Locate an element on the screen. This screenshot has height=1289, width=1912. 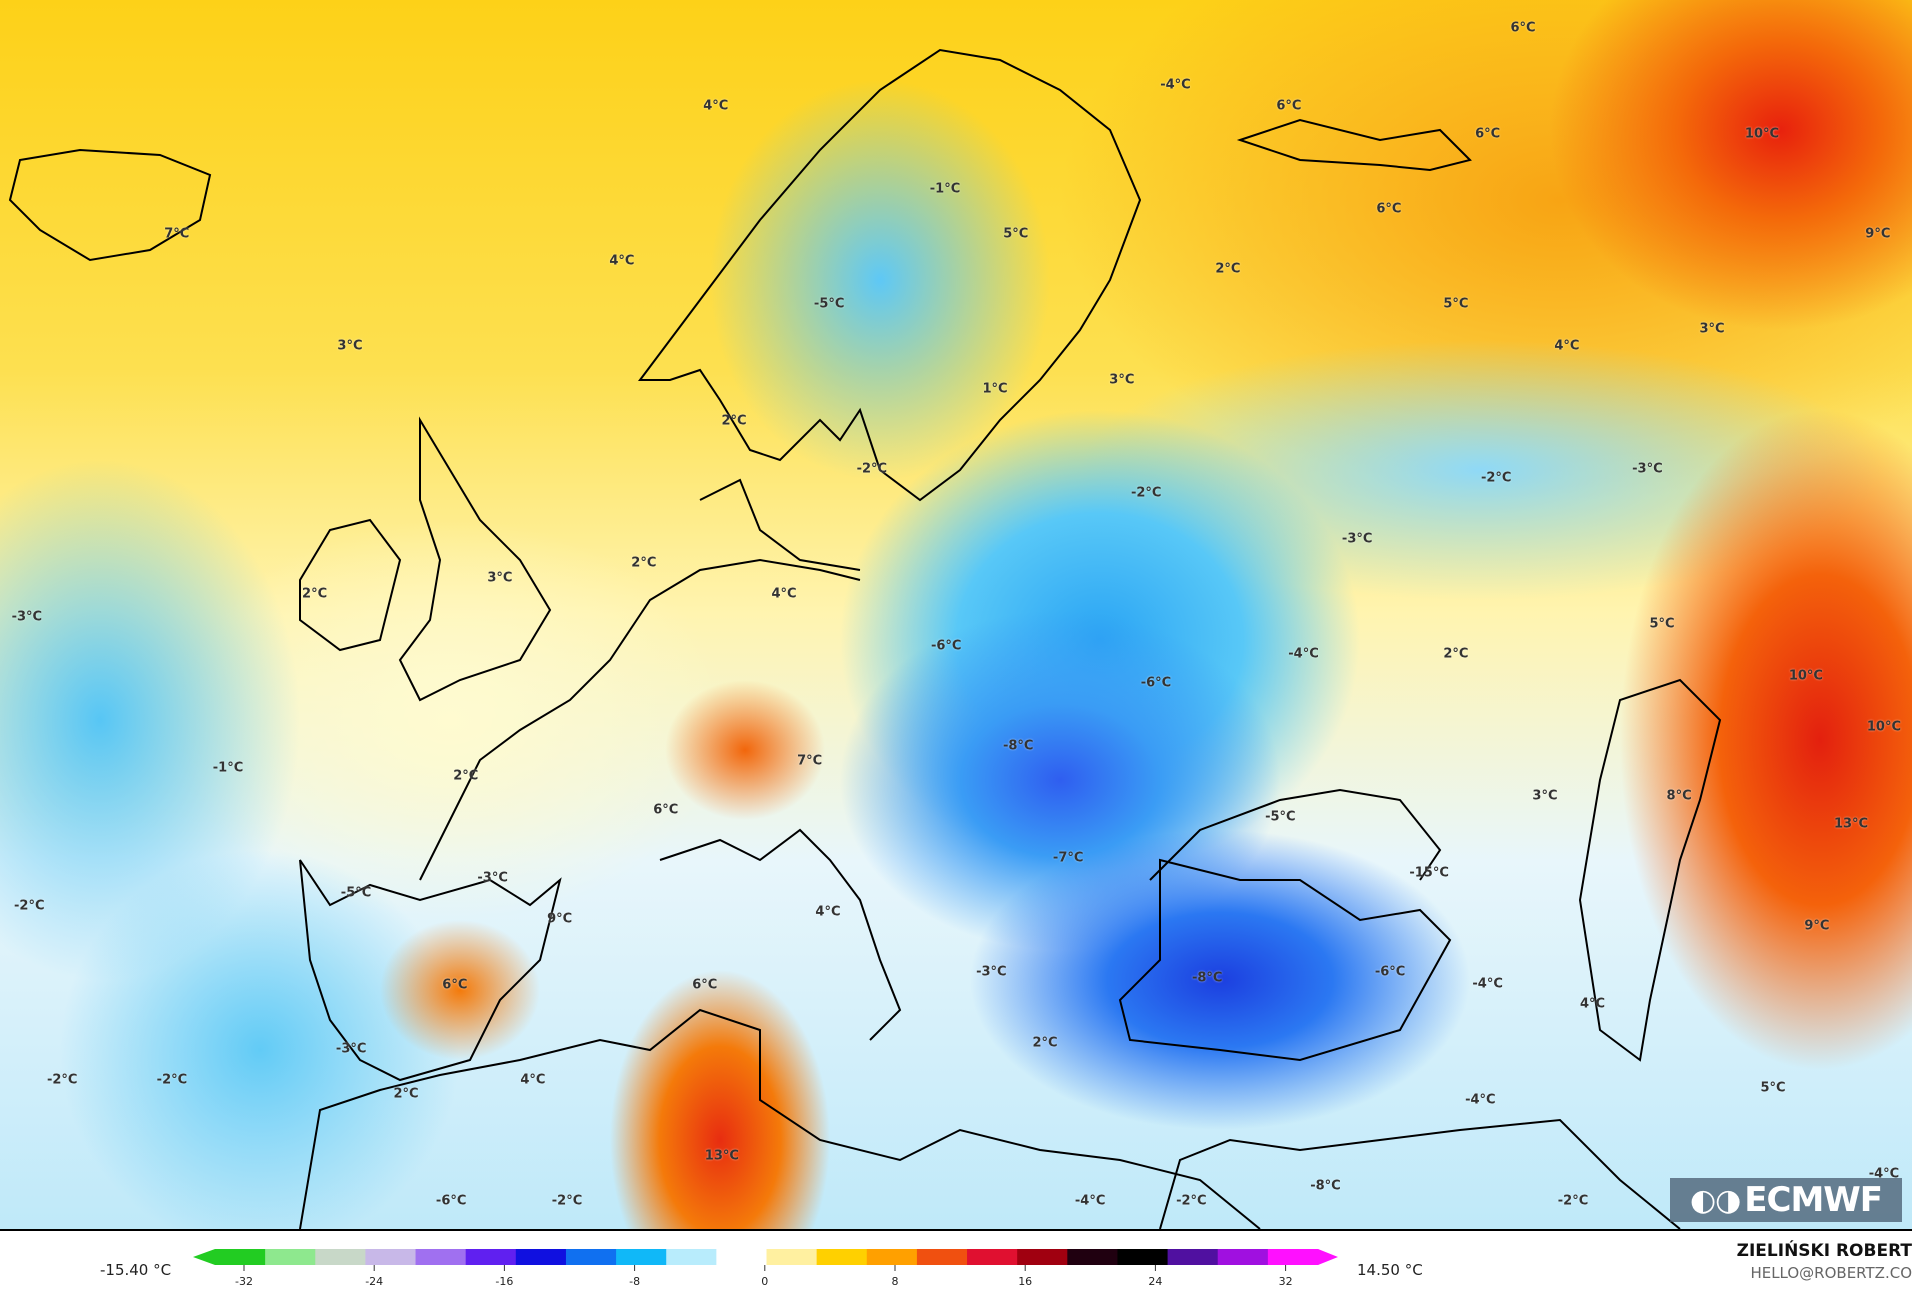
temperature-label: -1°C is located at coordinates (228, 768).